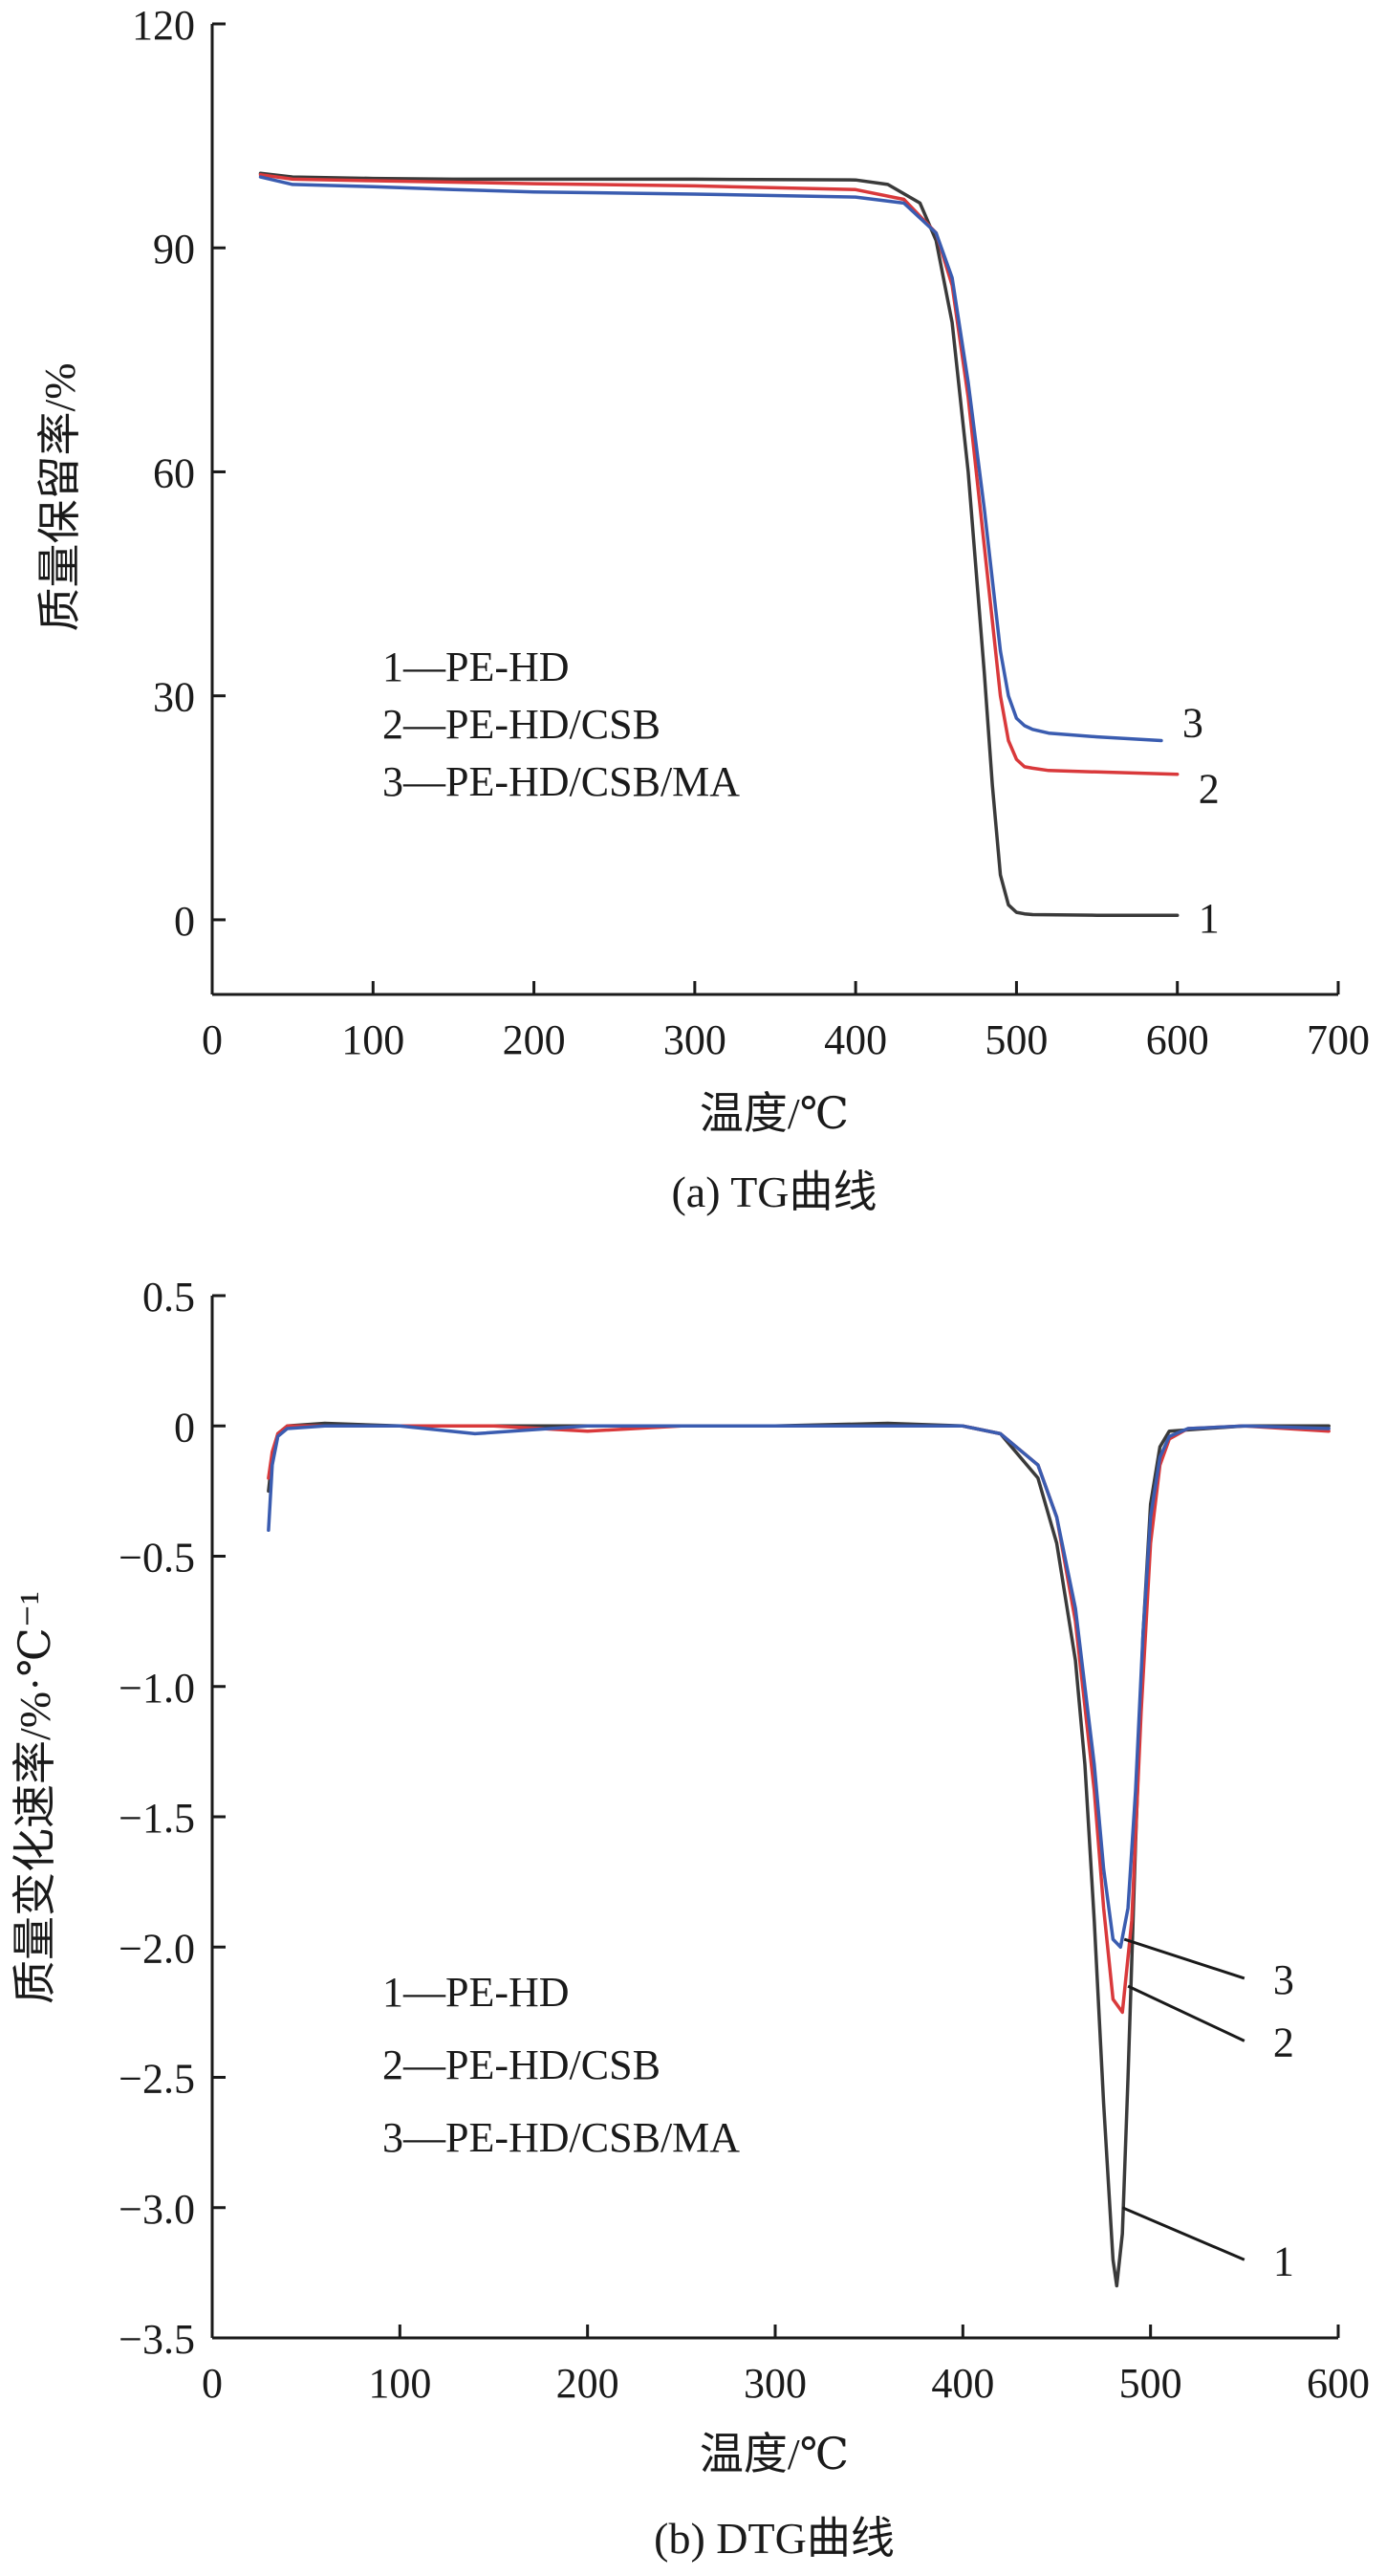 The width and height of the screenshot is (1386, 2576). What do you see at coordinates (1283, 1979) in the screenshot?
I see `dtg-callout-label-3: 3` at bounding box center [1283, 1979].